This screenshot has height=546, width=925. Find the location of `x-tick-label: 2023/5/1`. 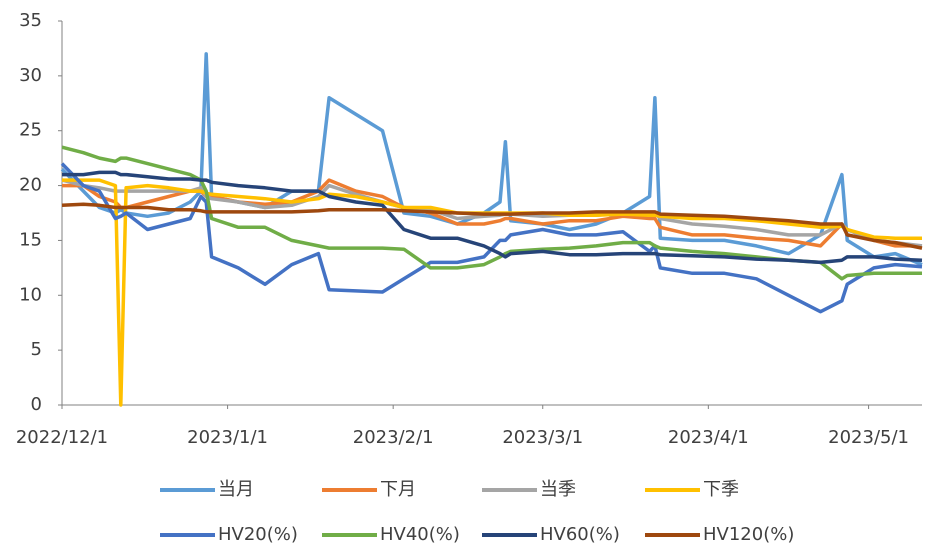

x-tick-label: 2023/5/1 is located at coordinates (868, 437).